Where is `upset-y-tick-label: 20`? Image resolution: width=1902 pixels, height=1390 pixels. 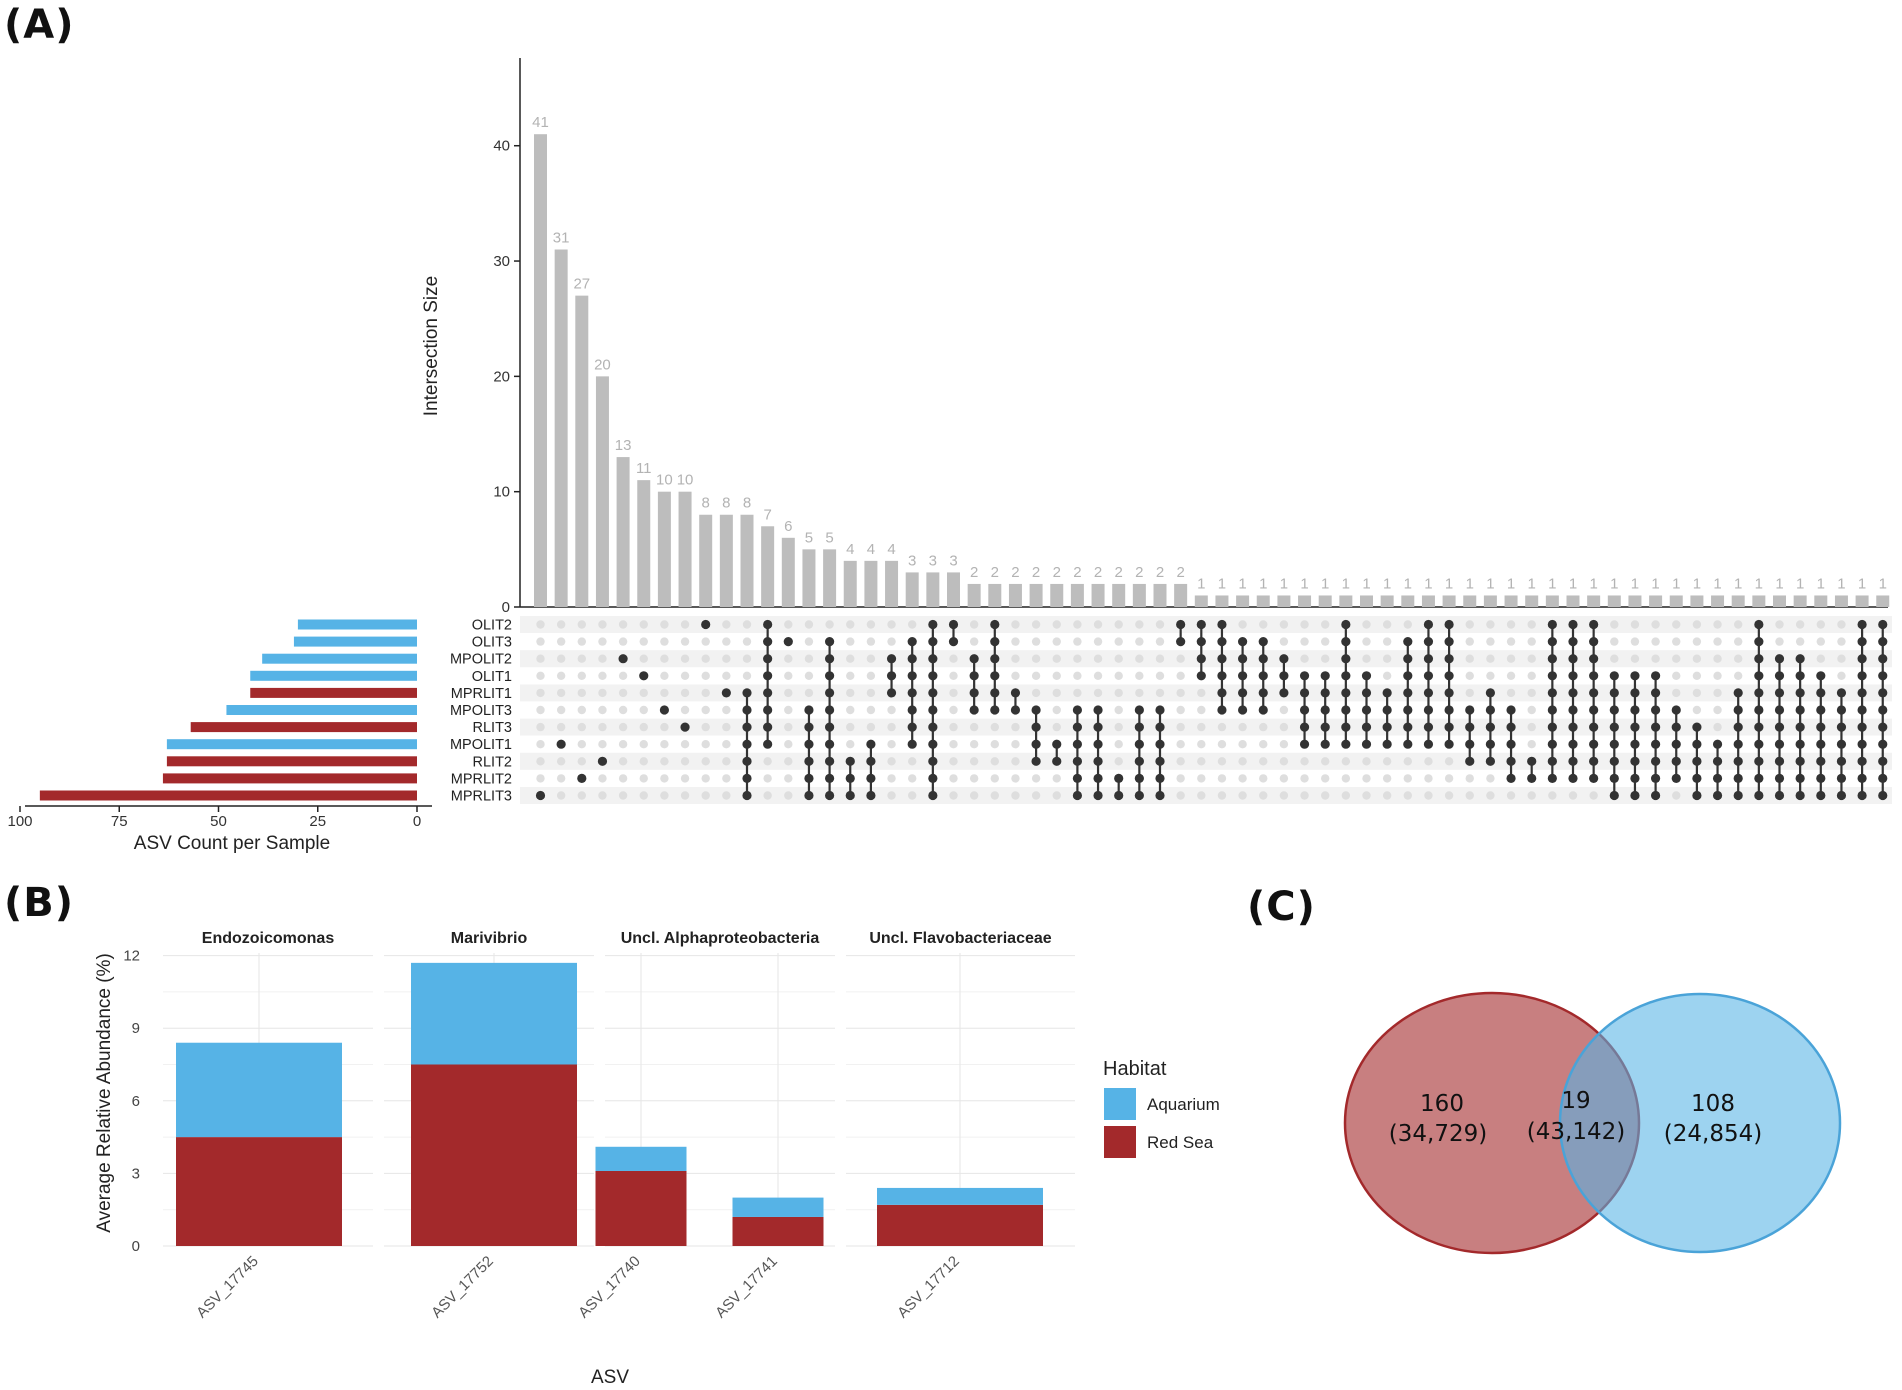 upset-y-tick-label: 20 is located at coordinates (501, 376).